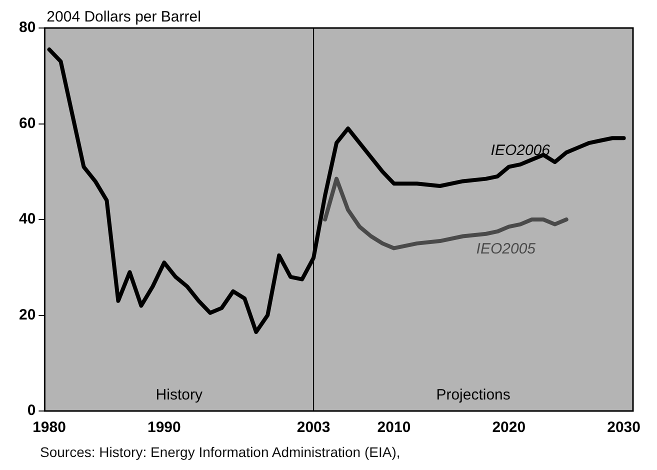  Describe the element at coordinates (27, 315) in the screenshot. I see `y-tick-label: 20` at that location.